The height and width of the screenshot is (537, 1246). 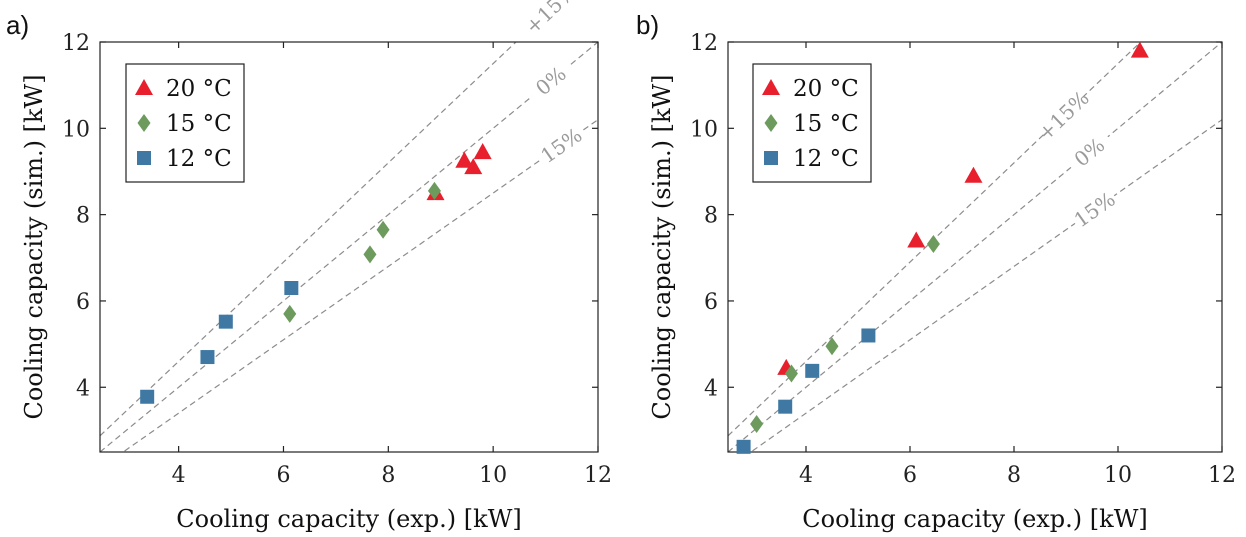 What do you see at coordinates (647, 25) in the screenshot?
I see `panel-label: b)` at bounding box center [647, 25].